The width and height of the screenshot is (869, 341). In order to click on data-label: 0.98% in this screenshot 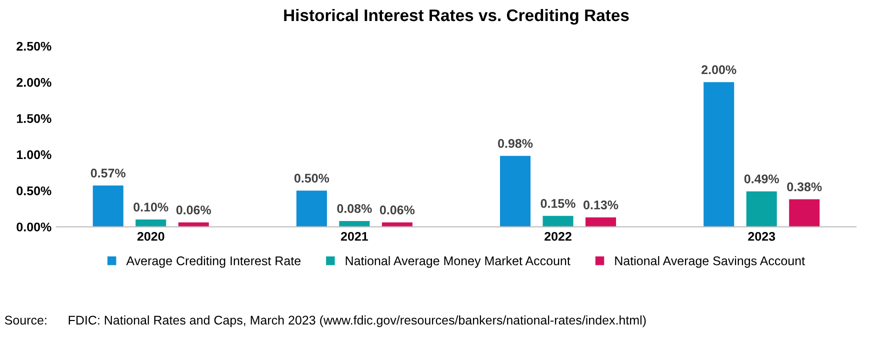, I will do `click(515, 143)`.